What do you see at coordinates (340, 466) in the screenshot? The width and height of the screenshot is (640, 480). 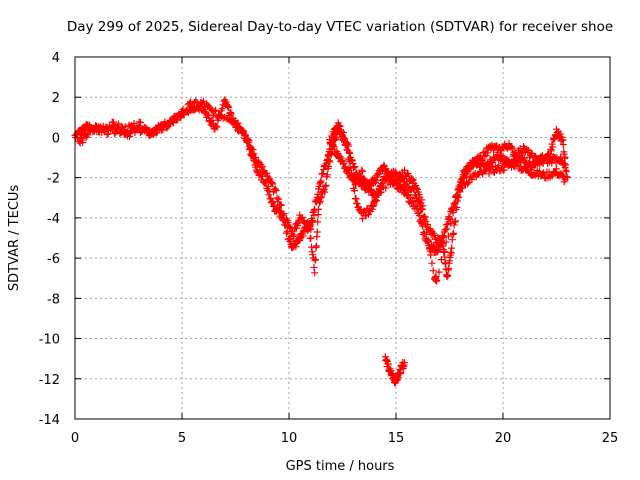 I see `x-axis-label: GPS time / hours` at bounding box center [340, 466].